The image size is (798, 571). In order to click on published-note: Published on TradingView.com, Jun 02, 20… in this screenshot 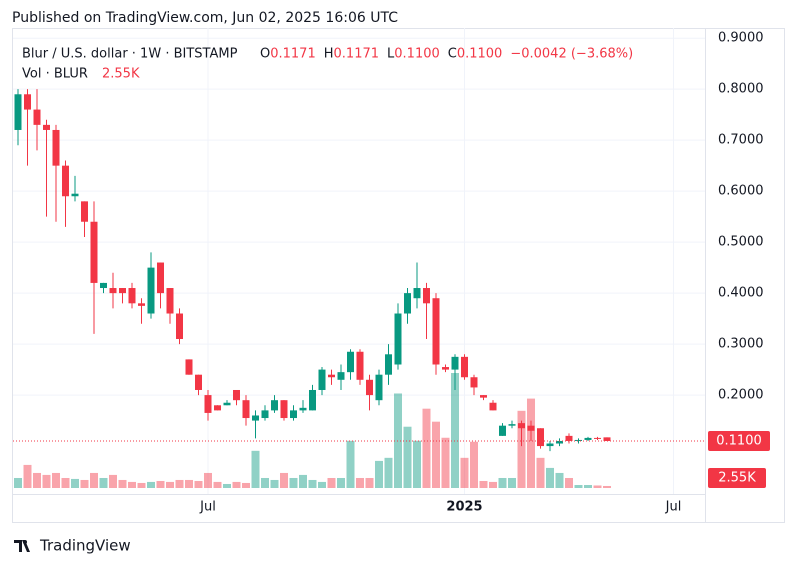, I will do `click(205, 18)`.